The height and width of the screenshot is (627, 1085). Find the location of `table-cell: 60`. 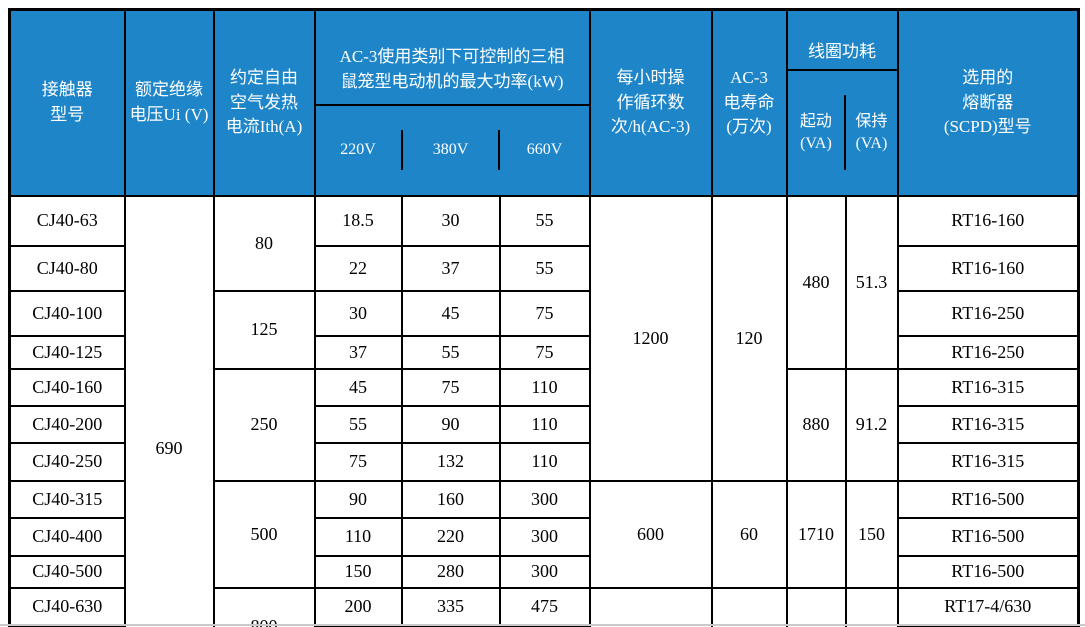

table-cell: 60 is located at coordinates (749, 534).